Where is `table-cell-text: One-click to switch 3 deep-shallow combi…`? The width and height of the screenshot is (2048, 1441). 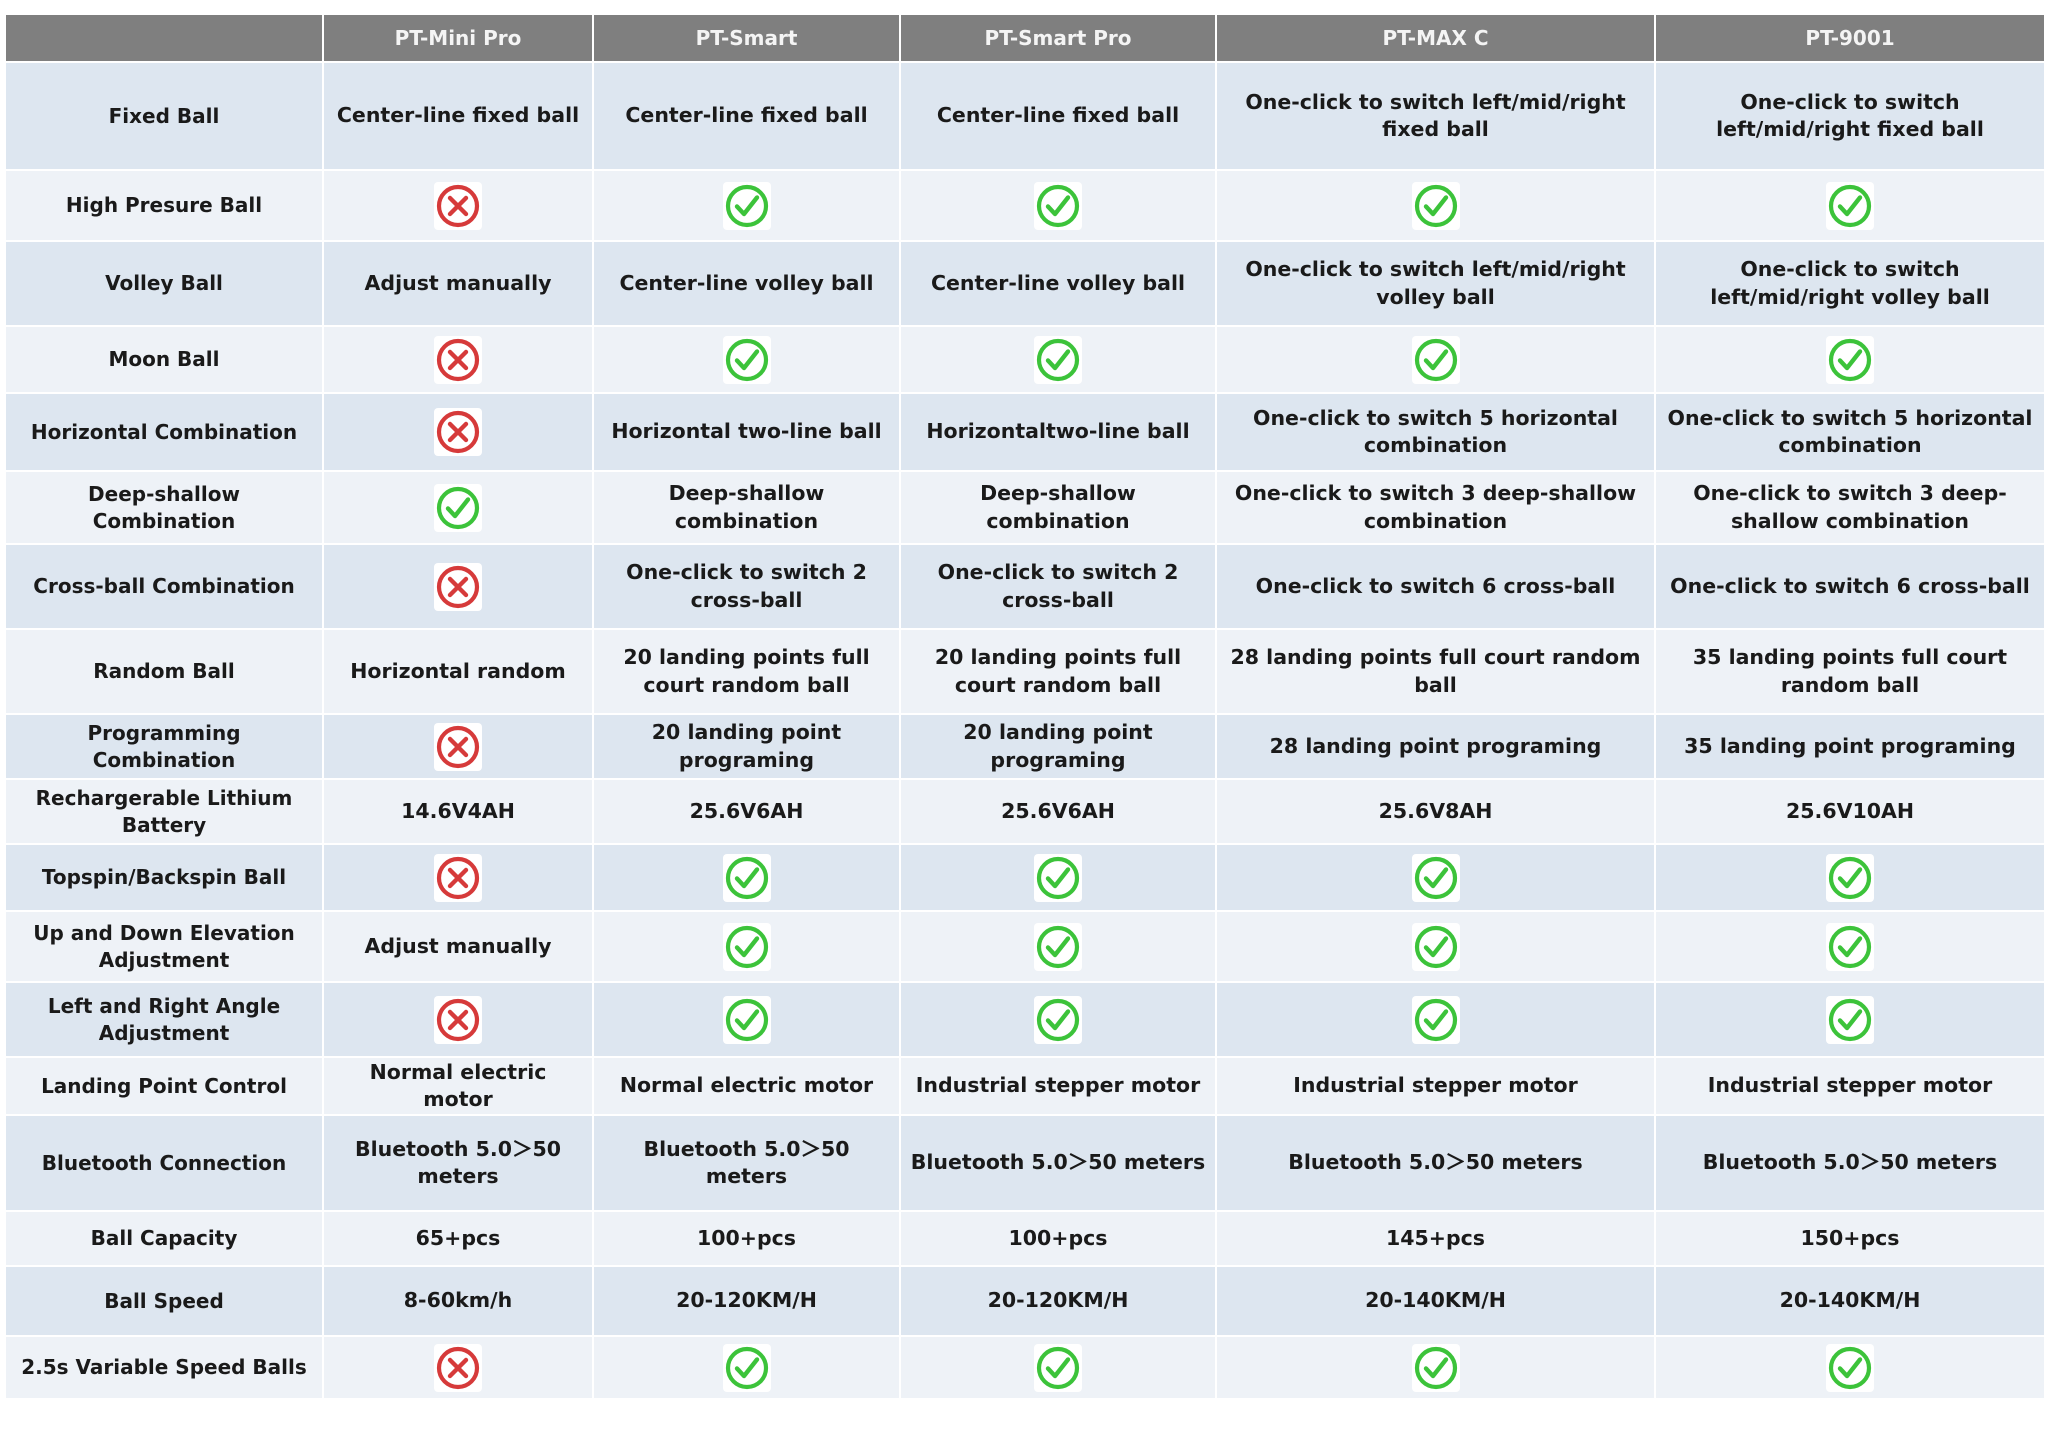 table-cell-text: One-click to switch 3 deep-shallow combi… is located at coordinates (1435, 507).